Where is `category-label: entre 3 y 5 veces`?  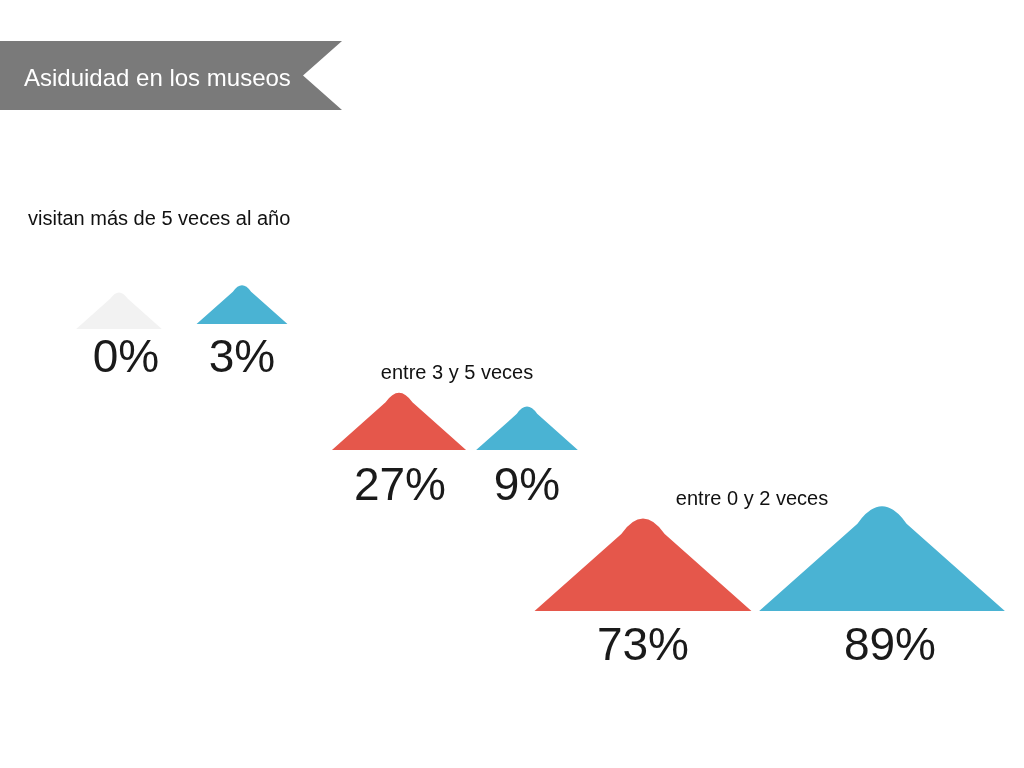 category-label: entre 3 y 5 veces is located at coordinates (457, 372).